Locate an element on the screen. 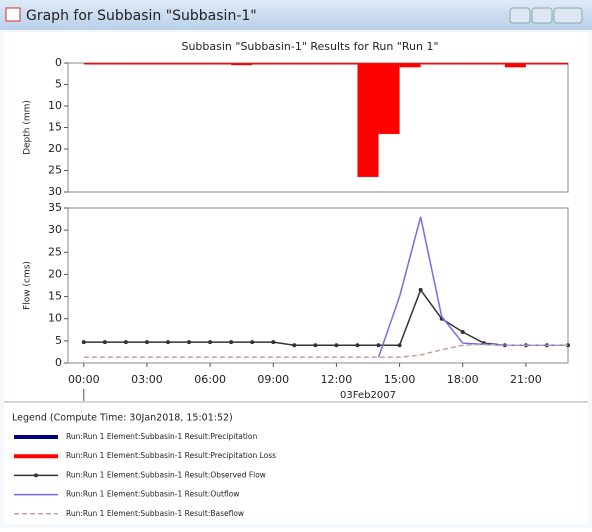 This screenshot has width=592, height=532. maximize-button is located at coordinates (542, 15).